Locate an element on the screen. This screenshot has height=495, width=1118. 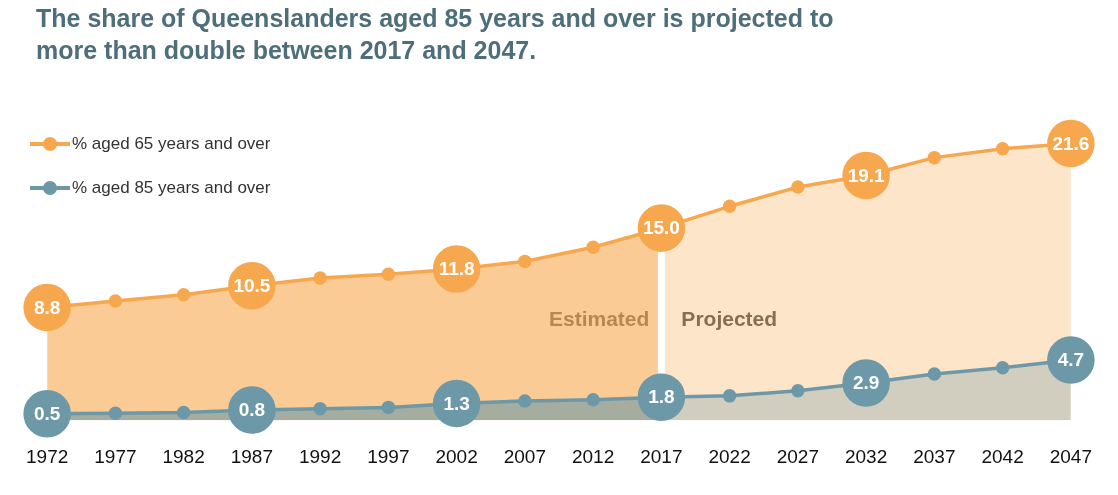
data-label: 21.6 is located at coordinates (1071, 143).